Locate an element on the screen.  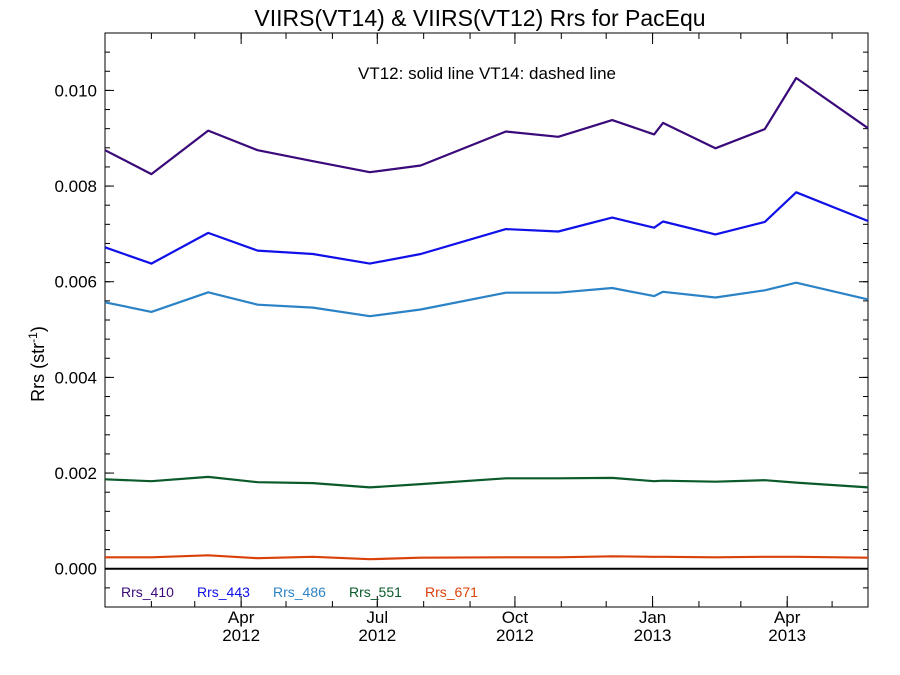
y-tick-label: 0.002 is located at coordinates (75, 473).